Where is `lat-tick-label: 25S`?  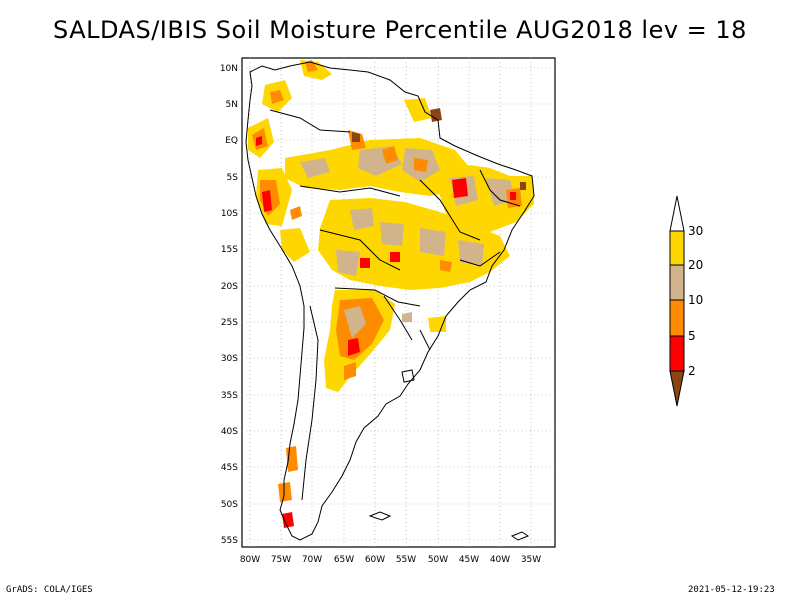 lat-tick-label: 25S is located at coordinates (229, 323).